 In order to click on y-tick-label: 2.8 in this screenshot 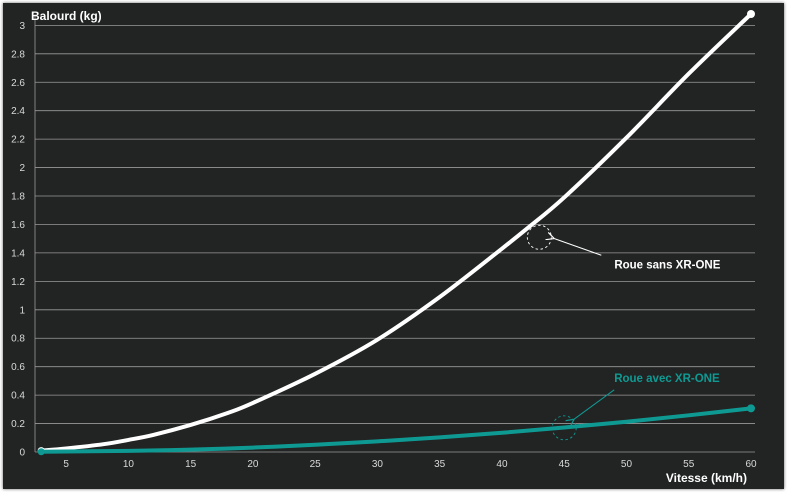, I will do `click(18, 54)`.